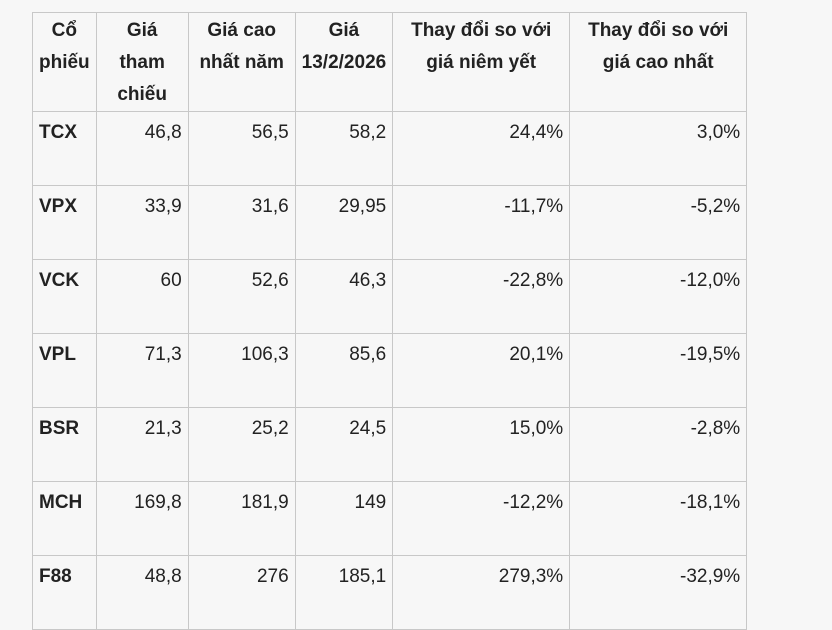  What do you see at coordinates (142, 370) in the screenshot?
I see `cell-reference-price: 71,3` at bounding box center [142, 370].